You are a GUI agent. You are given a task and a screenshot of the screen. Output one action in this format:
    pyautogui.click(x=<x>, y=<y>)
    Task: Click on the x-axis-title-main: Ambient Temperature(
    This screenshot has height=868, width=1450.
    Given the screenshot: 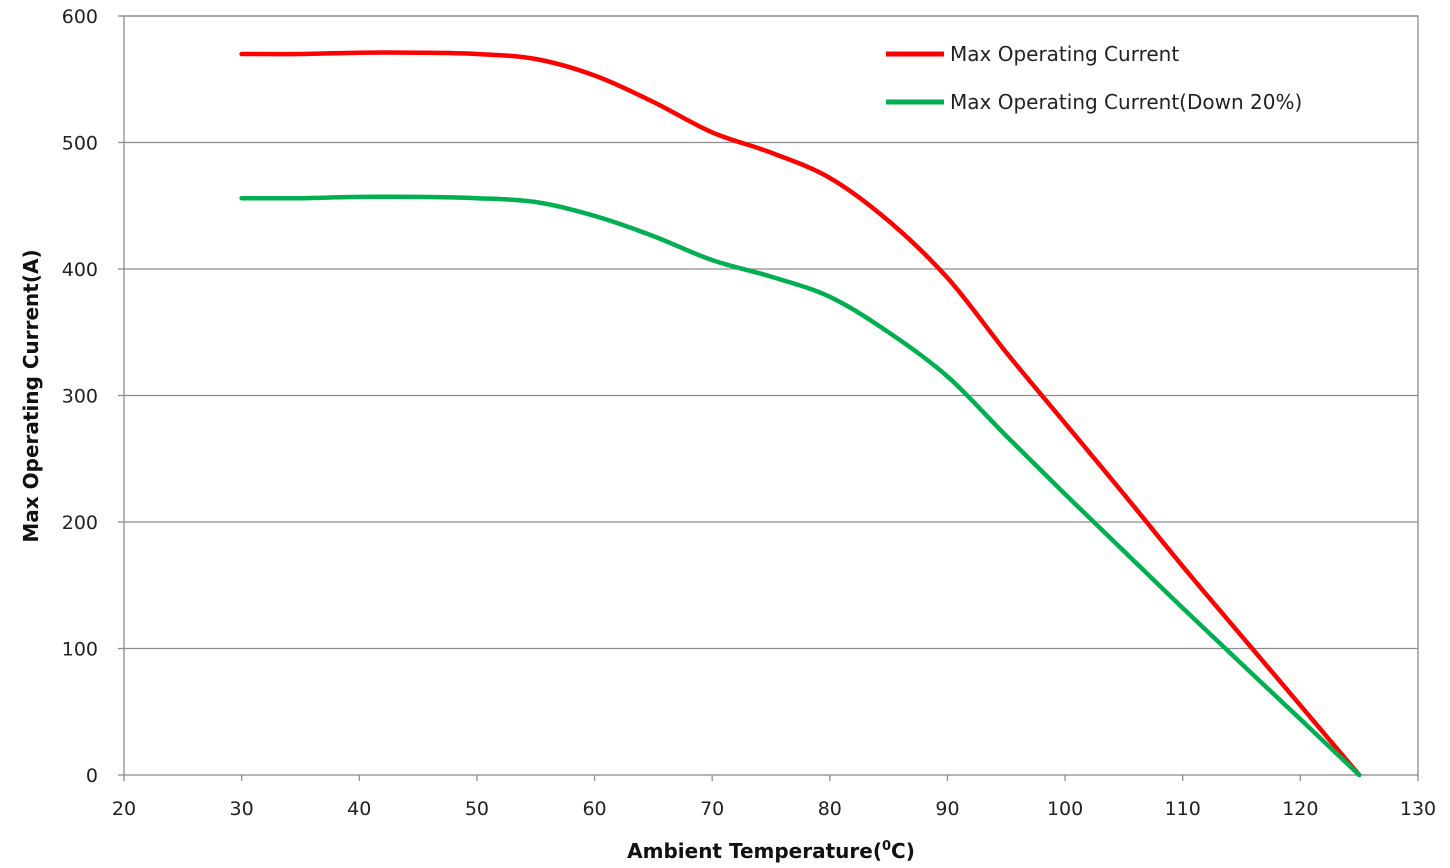 What is the action you would take?
    pyautogui.click(x=754, y=851)
    